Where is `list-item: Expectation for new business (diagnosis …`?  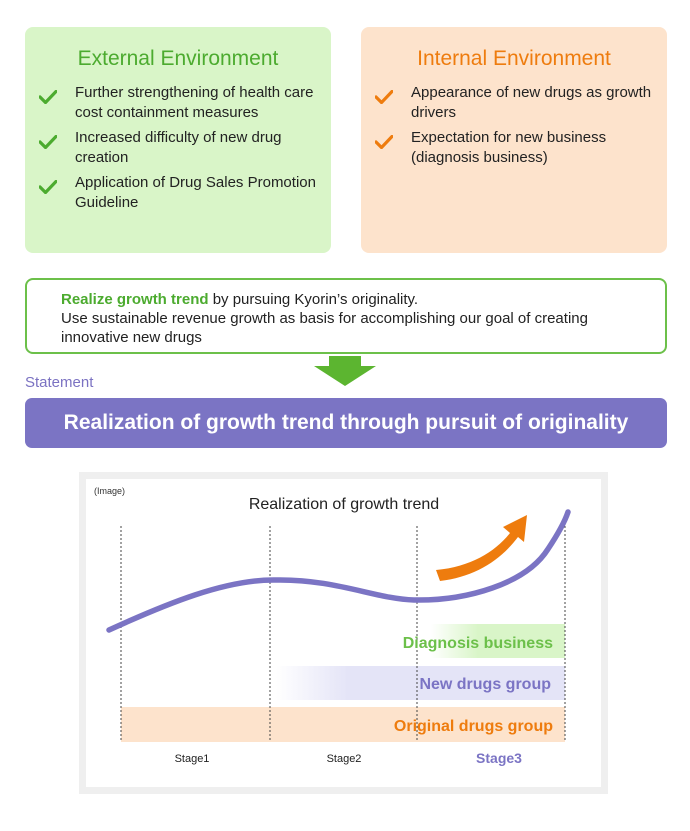
list-item: Expectation for new business (diagnosis … is located at coordinates (517, 148).